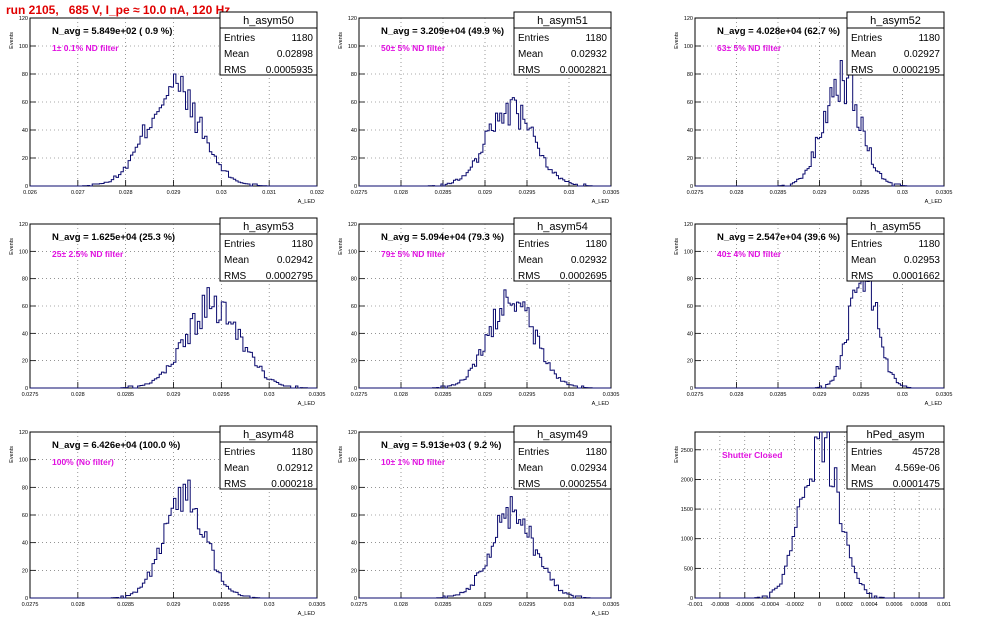 This screenshot has height=622, width=996. Describe the element at coordinates (113, 237) in the screenshot. I see `navg-label: N_avg = 1.625e+04 (25.3 %)` at that location.